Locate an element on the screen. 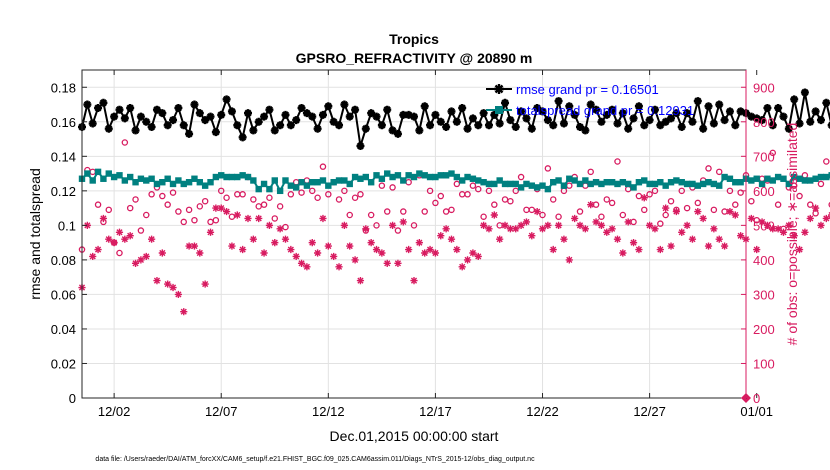 This screenshot has width=830, height=470. y-axis-label-right: # of obs: o=possible; ∗=assimilated is located at coordinates (792, 234).